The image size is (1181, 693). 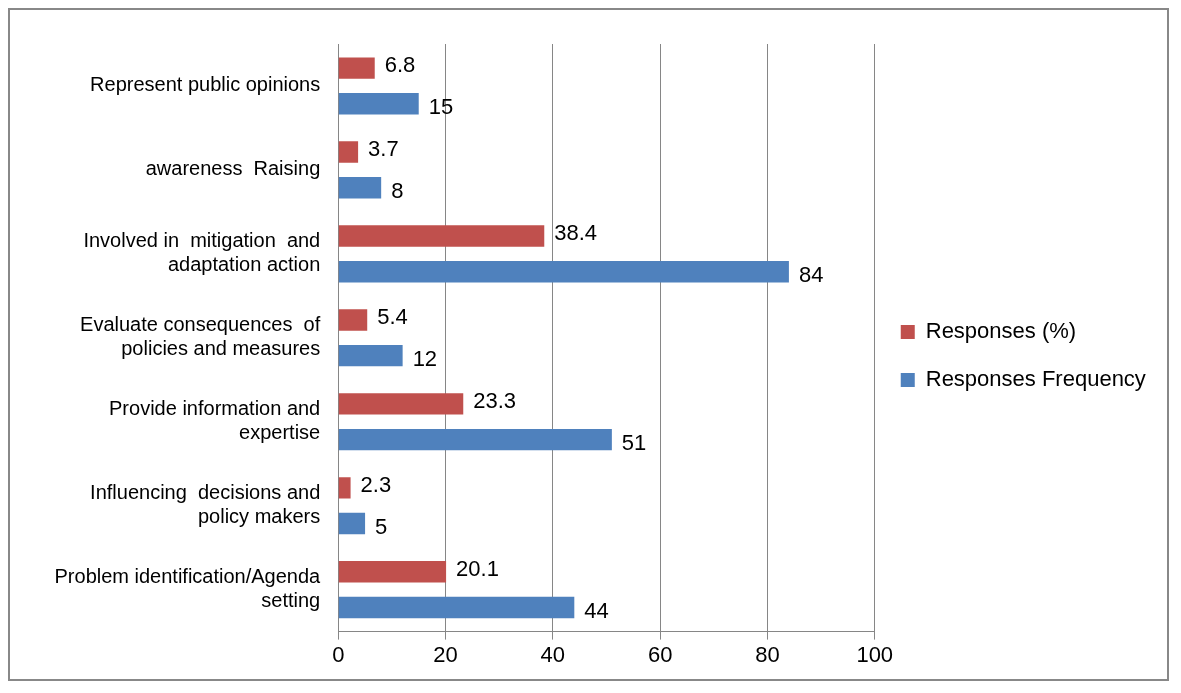 I want to click on y-tick-label: Problem identification/Agenda setting, so click(x=188, y=588).